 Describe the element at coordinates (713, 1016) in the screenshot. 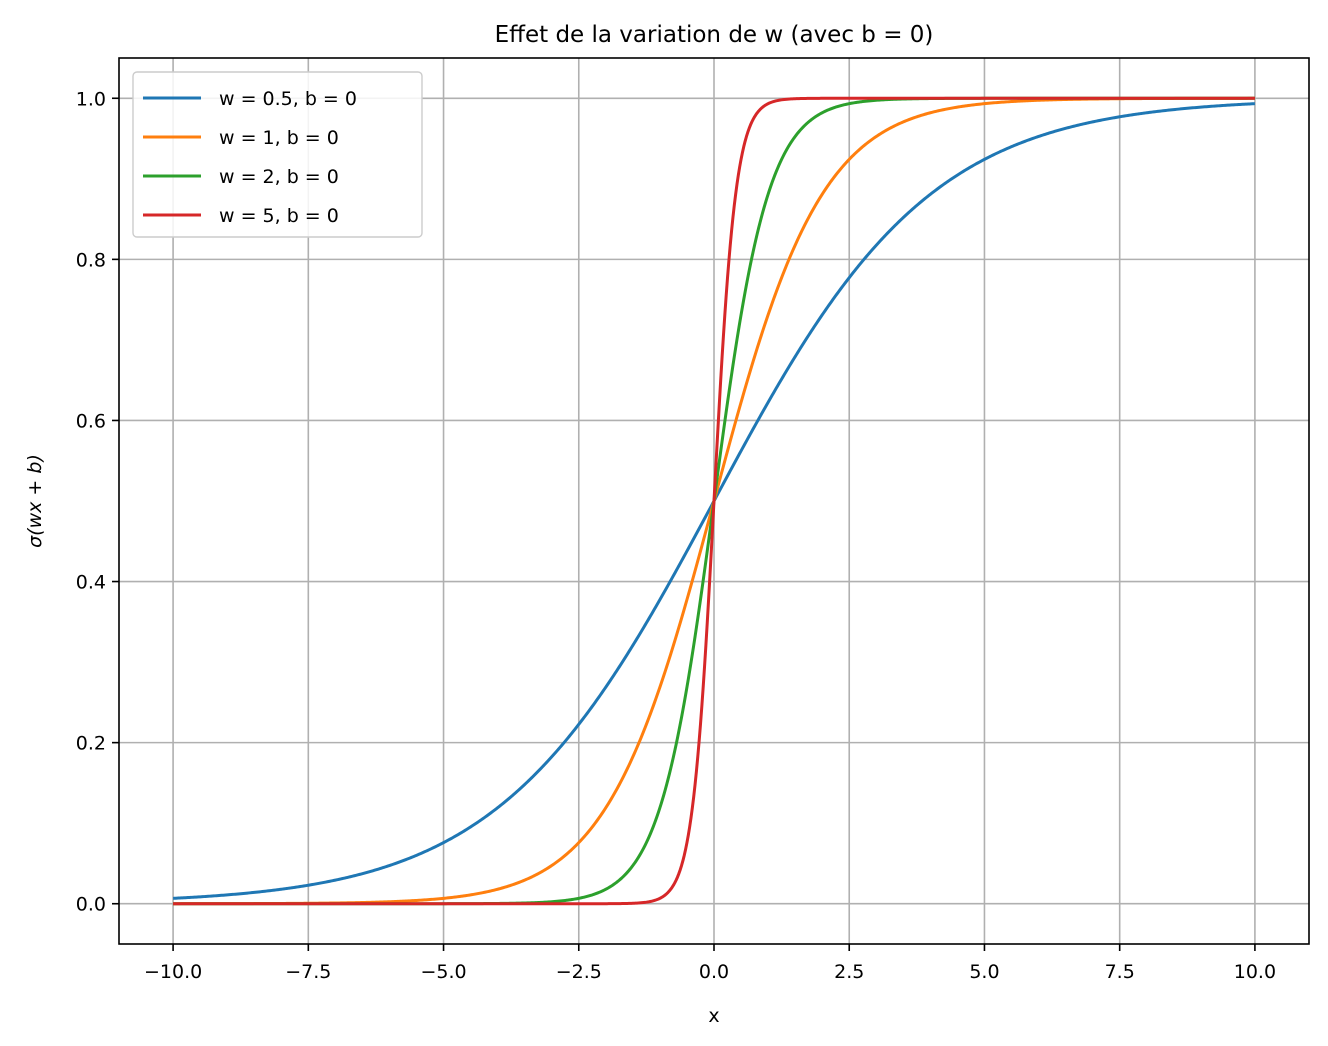

I see `x-axis-label: x` at that location.